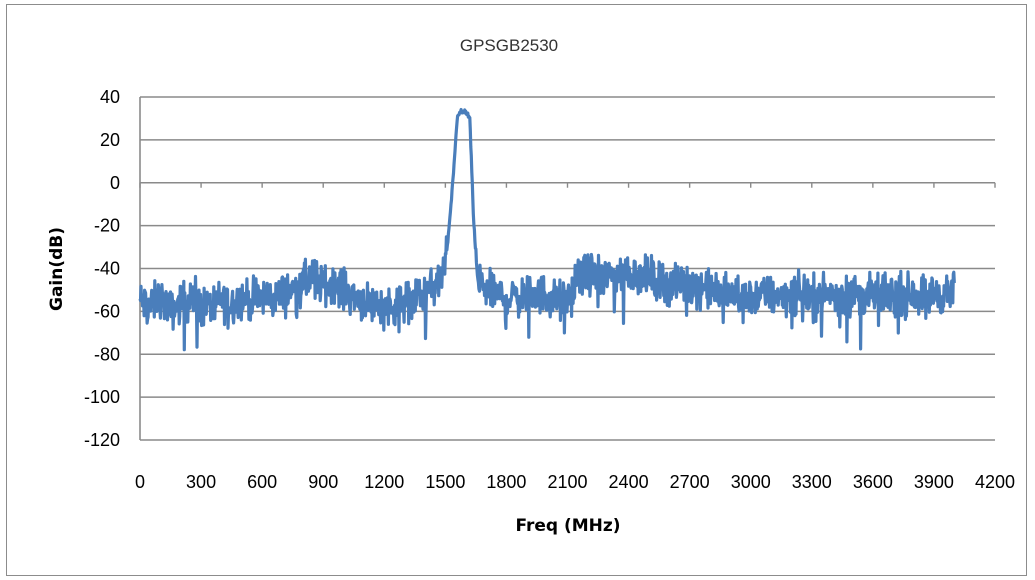 The image size is (1035, 580). Describe the element at coordinates (107, 311) in the screenshot. I see `y-tick-label: -60` at that location.